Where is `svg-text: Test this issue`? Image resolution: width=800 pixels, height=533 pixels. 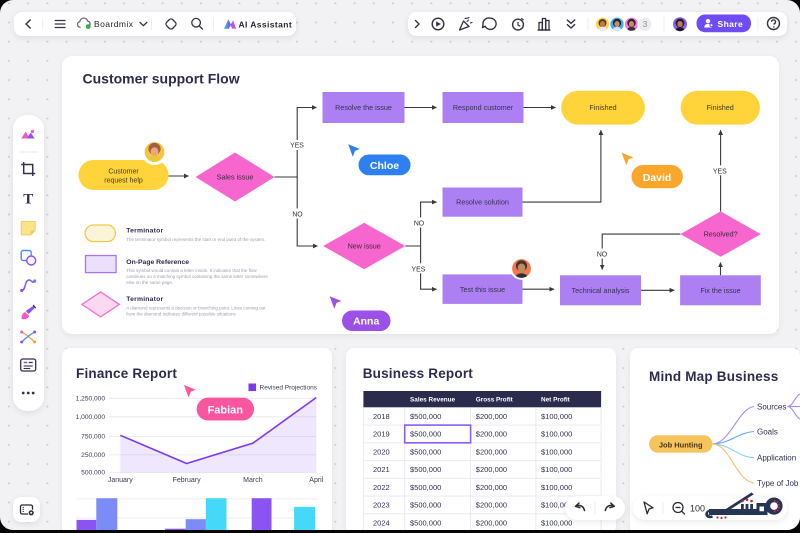 svg-text: Test this issue is located at coordinates (481, 289).